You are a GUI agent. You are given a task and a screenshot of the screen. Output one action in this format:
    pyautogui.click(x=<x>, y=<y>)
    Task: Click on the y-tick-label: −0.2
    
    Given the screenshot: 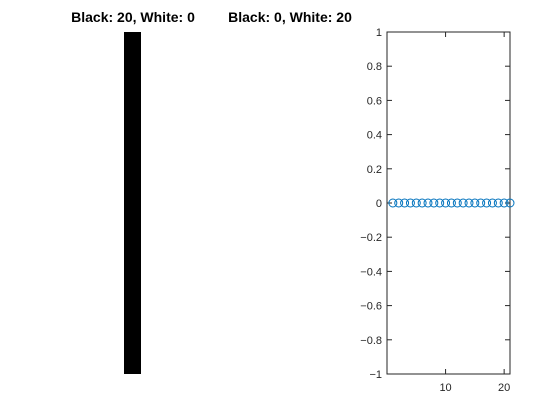 What is the action you would take?
    pyautogui.click(x=371, y=238)
    